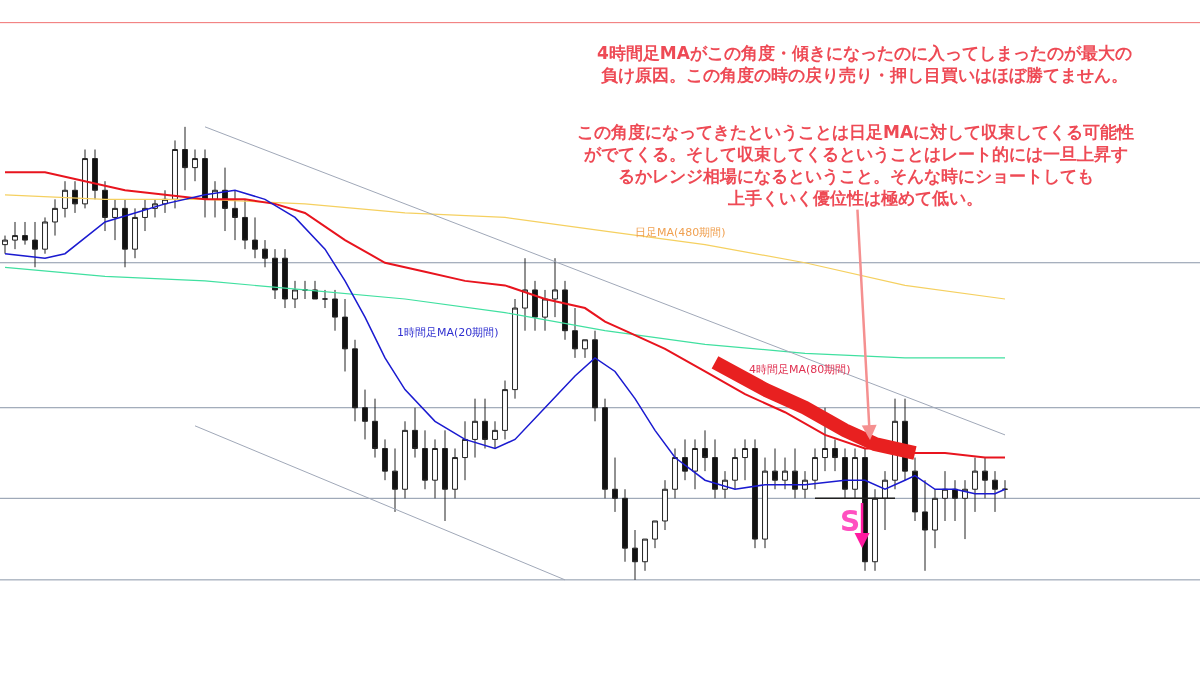  I want to click on text: 4時間足MAがこの角度・傾きになったのに入ってしまったのが最大の負け原因。この角度の時の戻り売り・押し目買いはほぼ勝てません。, so click(864, 64).